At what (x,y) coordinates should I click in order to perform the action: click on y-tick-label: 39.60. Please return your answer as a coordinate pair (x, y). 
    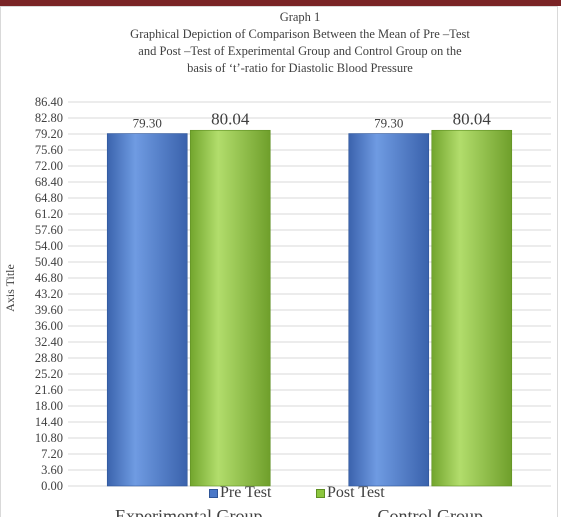
    Looking at the image, I should click on (49, 310).